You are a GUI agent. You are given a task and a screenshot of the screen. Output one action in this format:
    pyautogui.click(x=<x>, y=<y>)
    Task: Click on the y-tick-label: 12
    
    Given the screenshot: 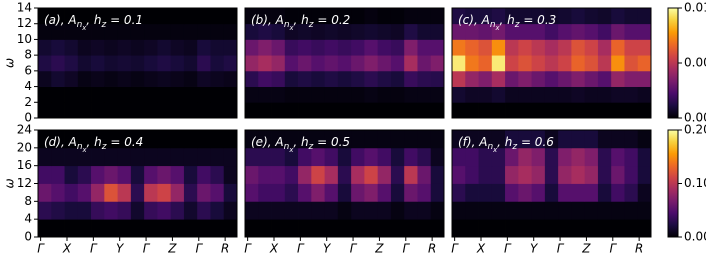 What is the action you would take?
    pyautogui.click(x=24, y=23)
    